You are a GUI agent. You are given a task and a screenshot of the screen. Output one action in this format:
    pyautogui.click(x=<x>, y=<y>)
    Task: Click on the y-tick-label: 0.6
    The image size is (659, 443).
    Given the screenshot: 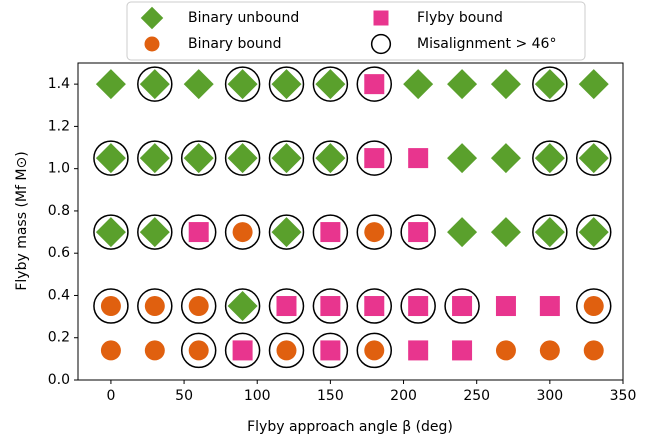 What is the action you would take?
    pyautogui.click(x=59, y=253)
    